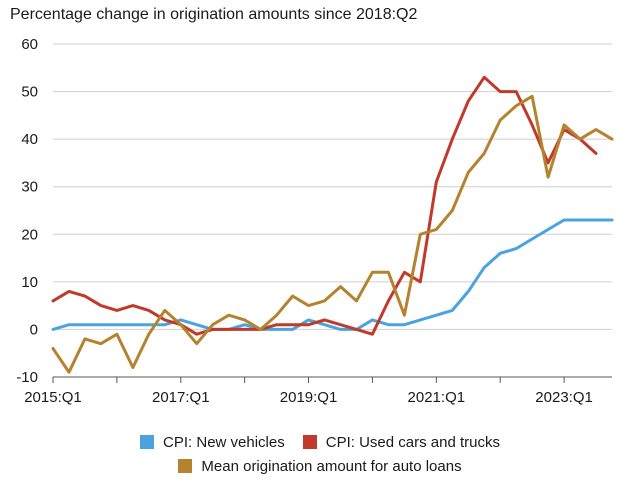  I want to click on legend-item-new-vehicles: CPI: New vehicles, so click(212, 442).